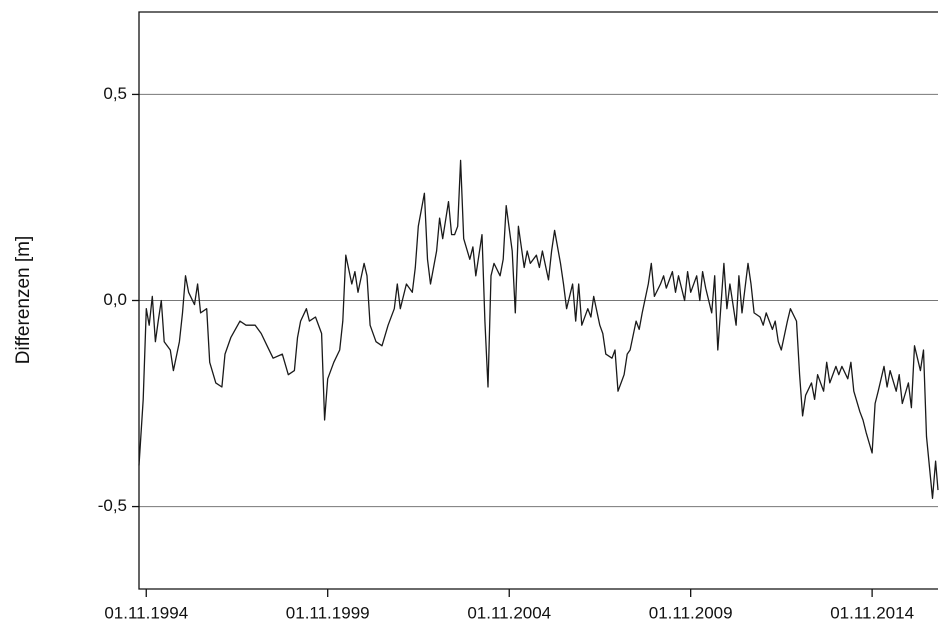 This screenshot has width=939, height=628. I want to click on y-tick-label: 0,0, so click(115, 299).